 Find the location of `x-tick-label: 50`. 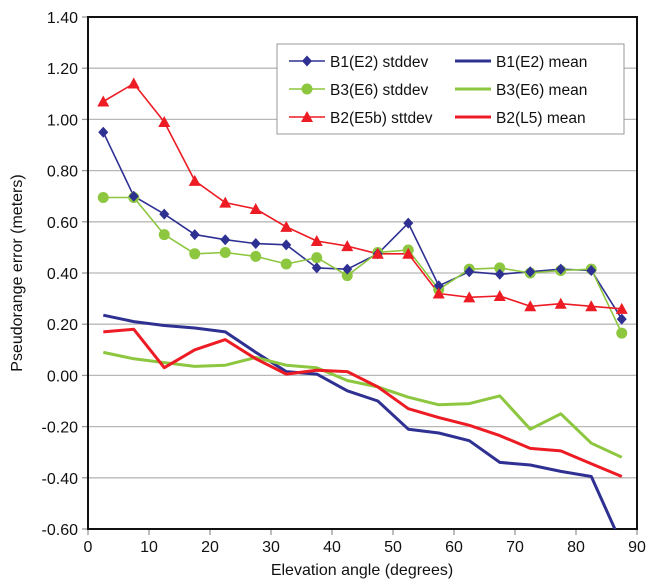

x-tick-label: 50 is located at coordinates (393, 547).